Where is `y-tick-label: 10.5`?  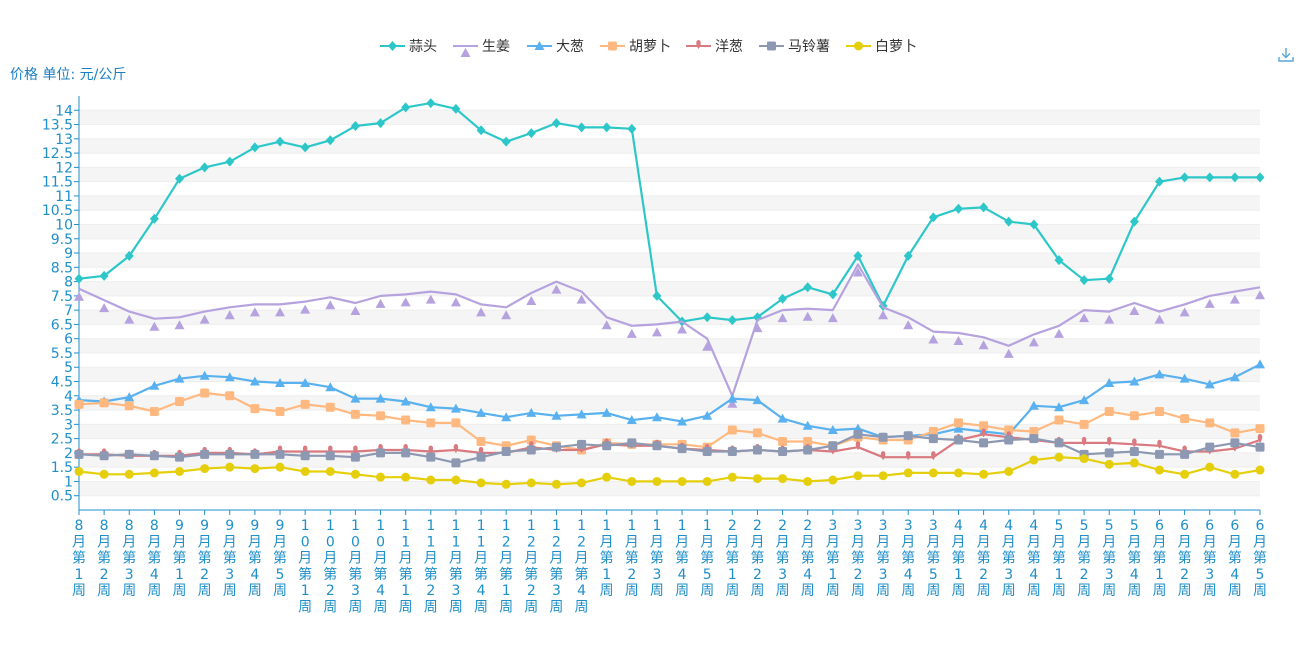
y-tick-label: 10.5 is located at coordinates (57, 211).